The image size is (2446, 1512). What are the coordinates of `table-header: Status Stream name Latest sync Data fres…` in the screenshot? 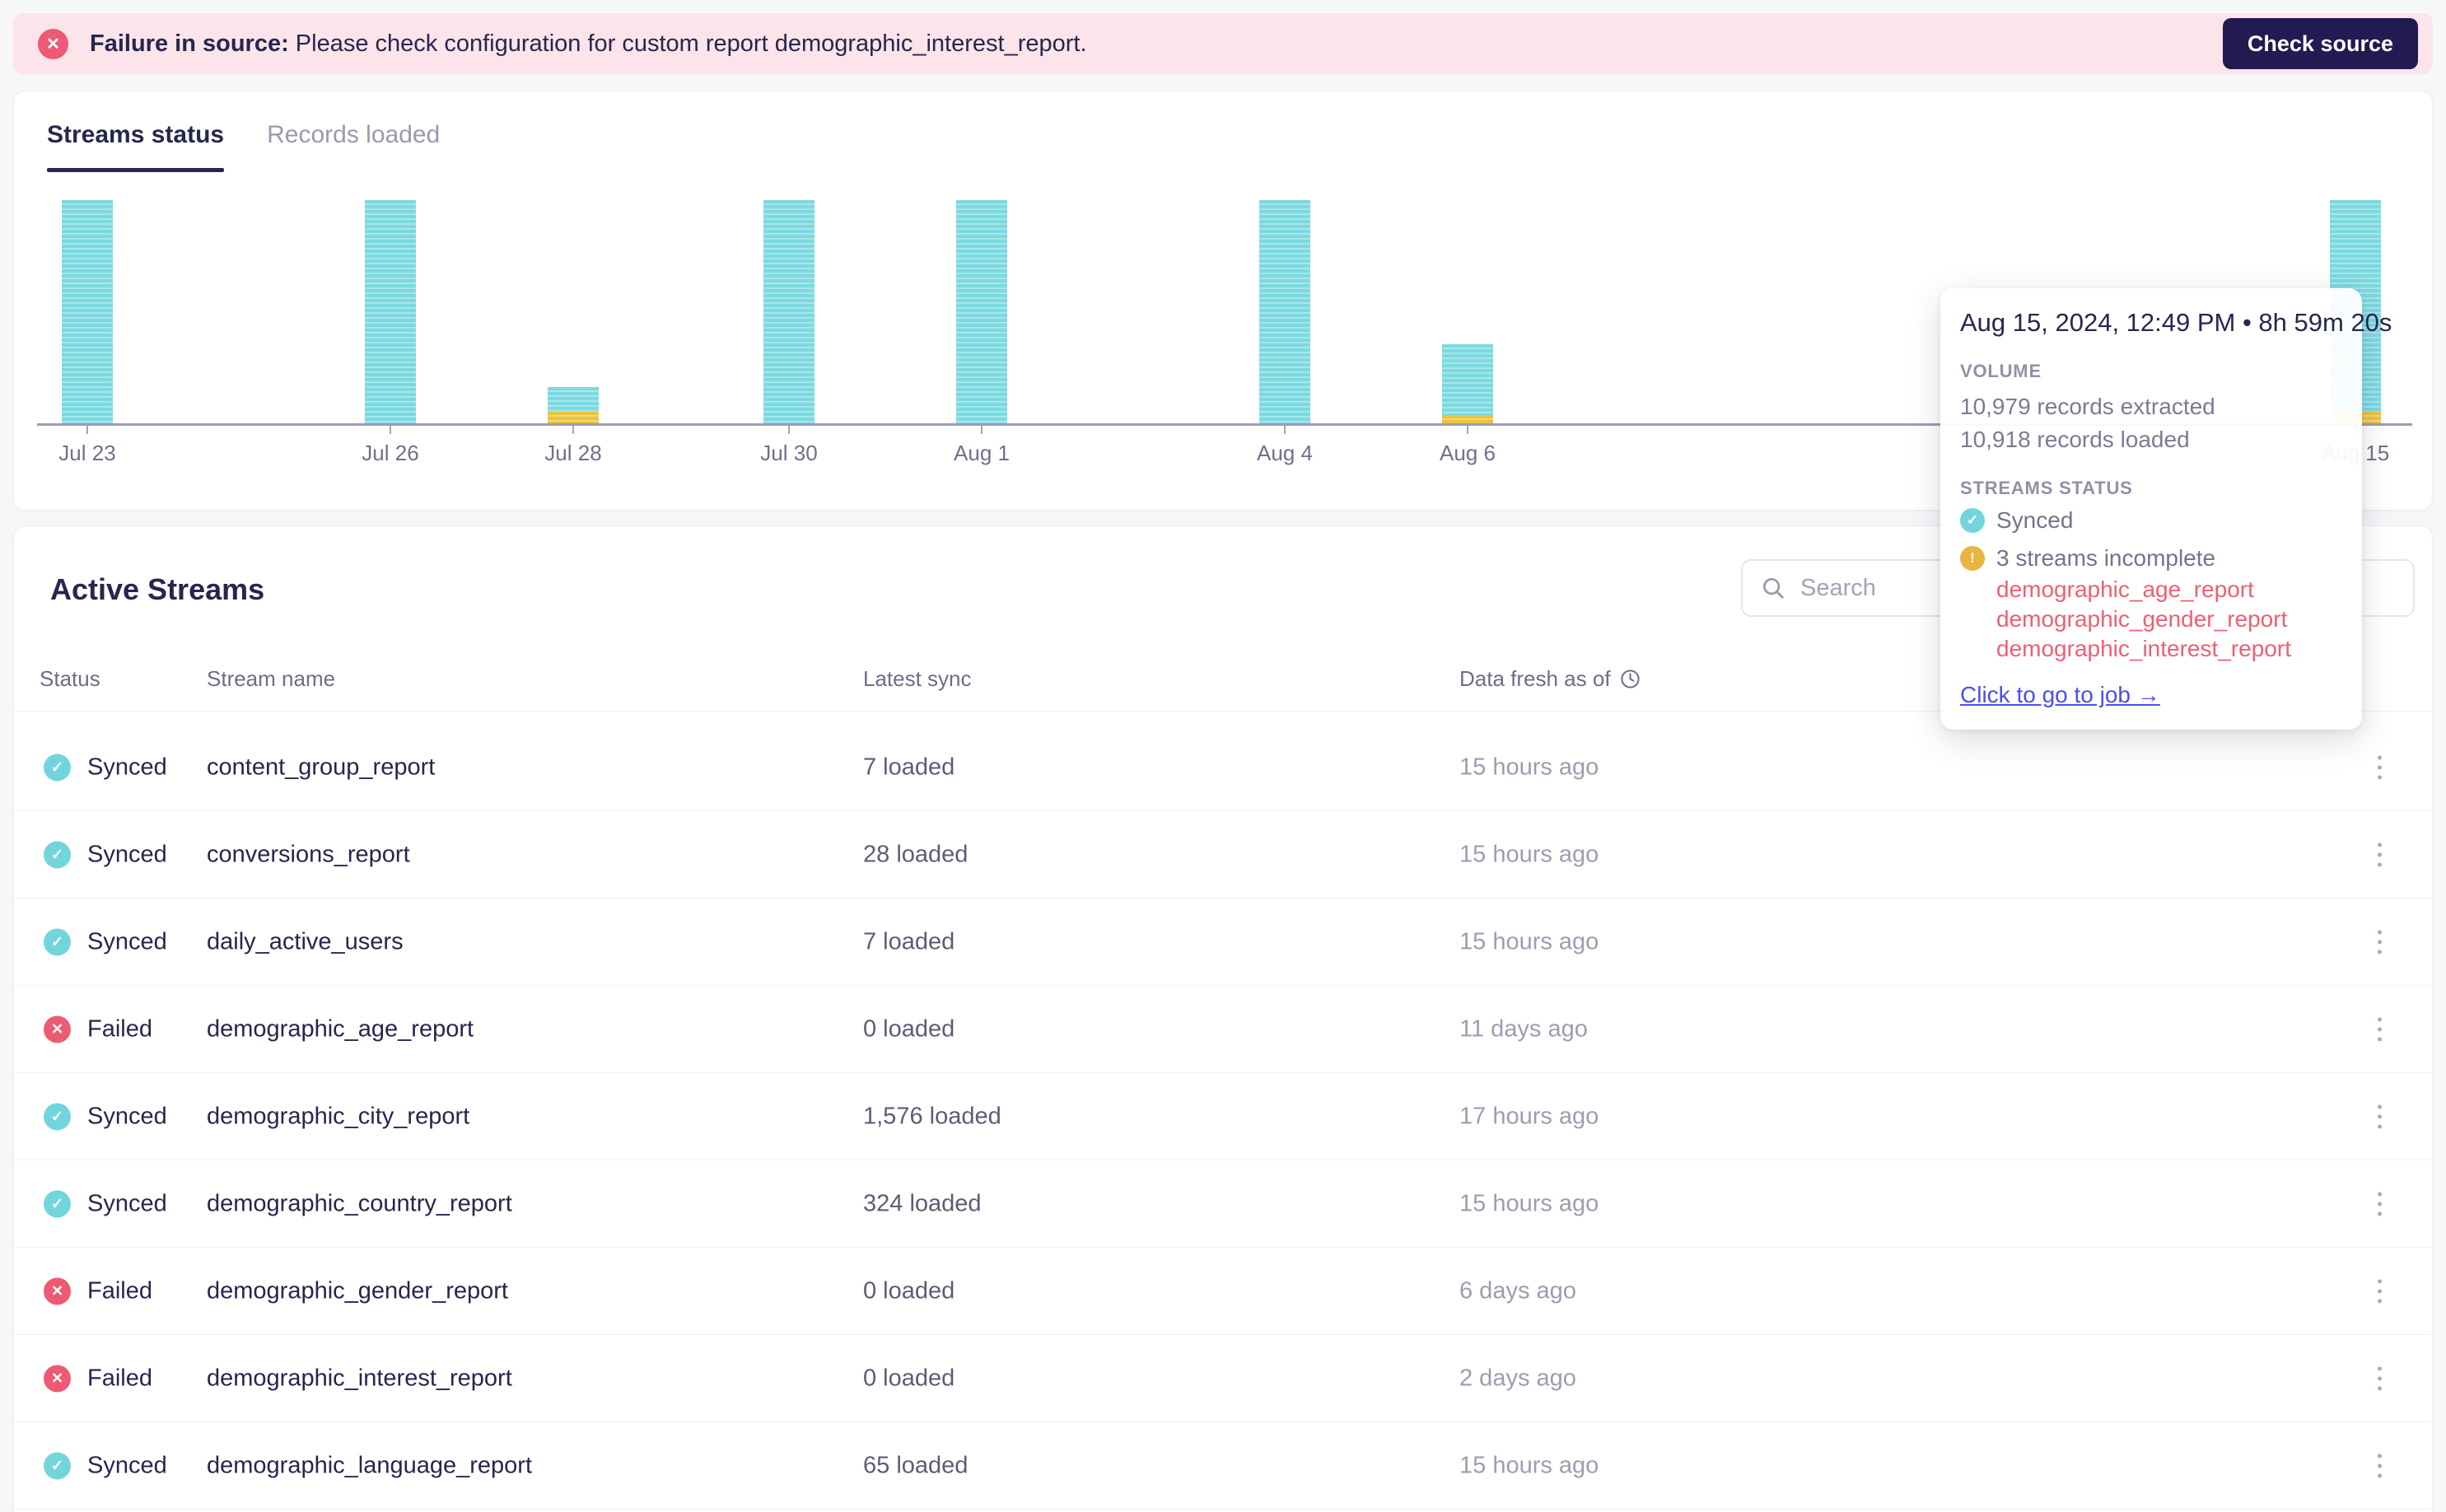 It's located at (1223, 688).